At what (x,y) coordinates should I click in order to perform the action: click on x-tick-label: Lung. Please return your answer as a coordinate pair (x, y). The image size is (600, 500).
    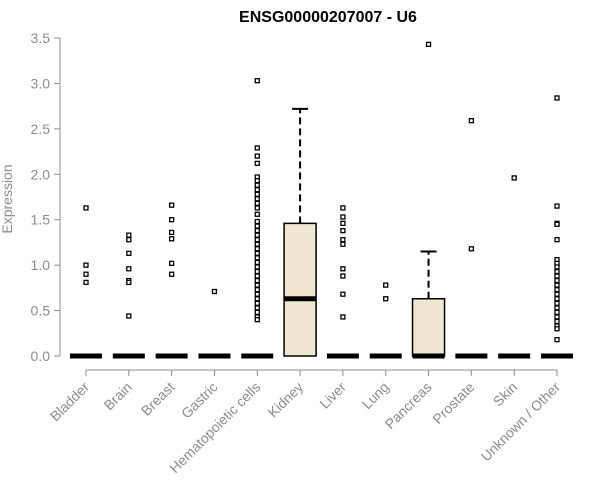
    Looking at the image, I should click on (375, 395).